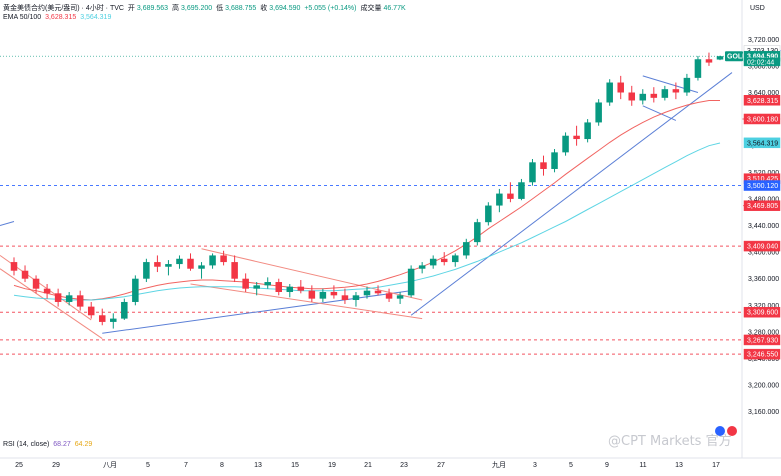 This screenshot has height=476, width=781. I want to click on y-tick-label: 3,160.000, so click(763, 412).